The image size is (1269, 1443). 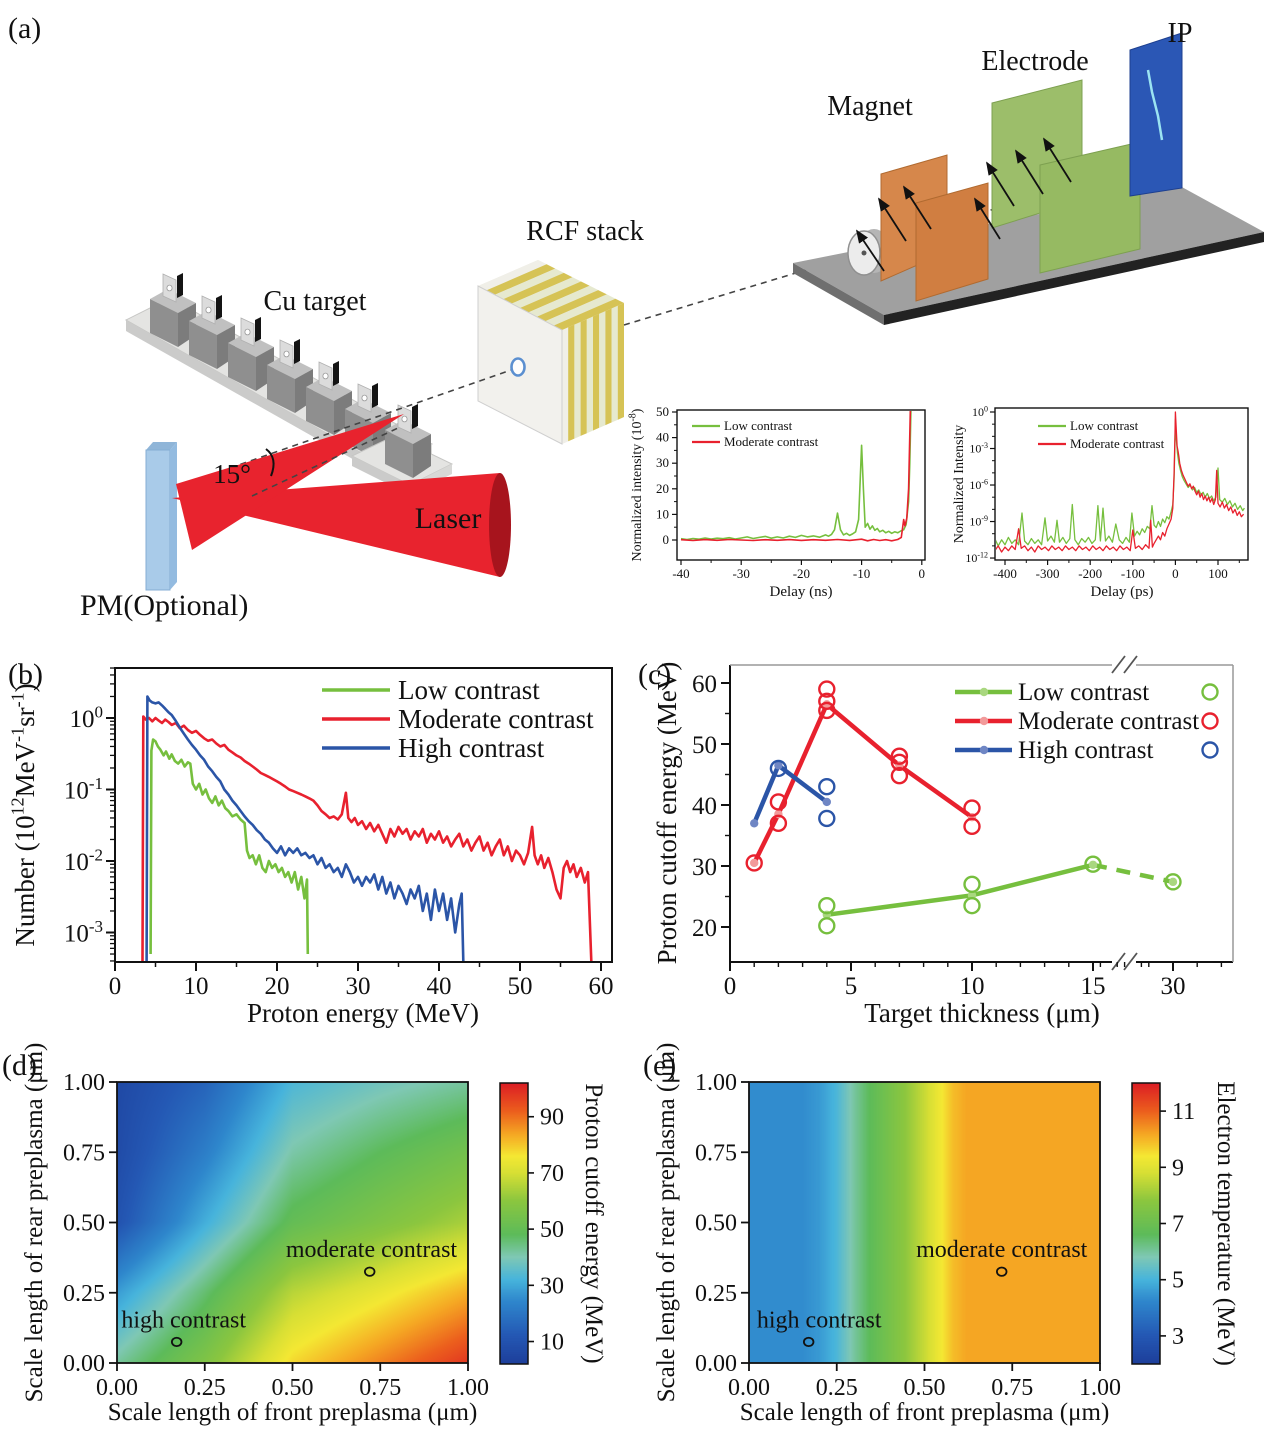 What do you see at coordinates (164, 605) in the screenshot?
I see `pm-label: PM(Optional)` at bounding box center [164, 605].